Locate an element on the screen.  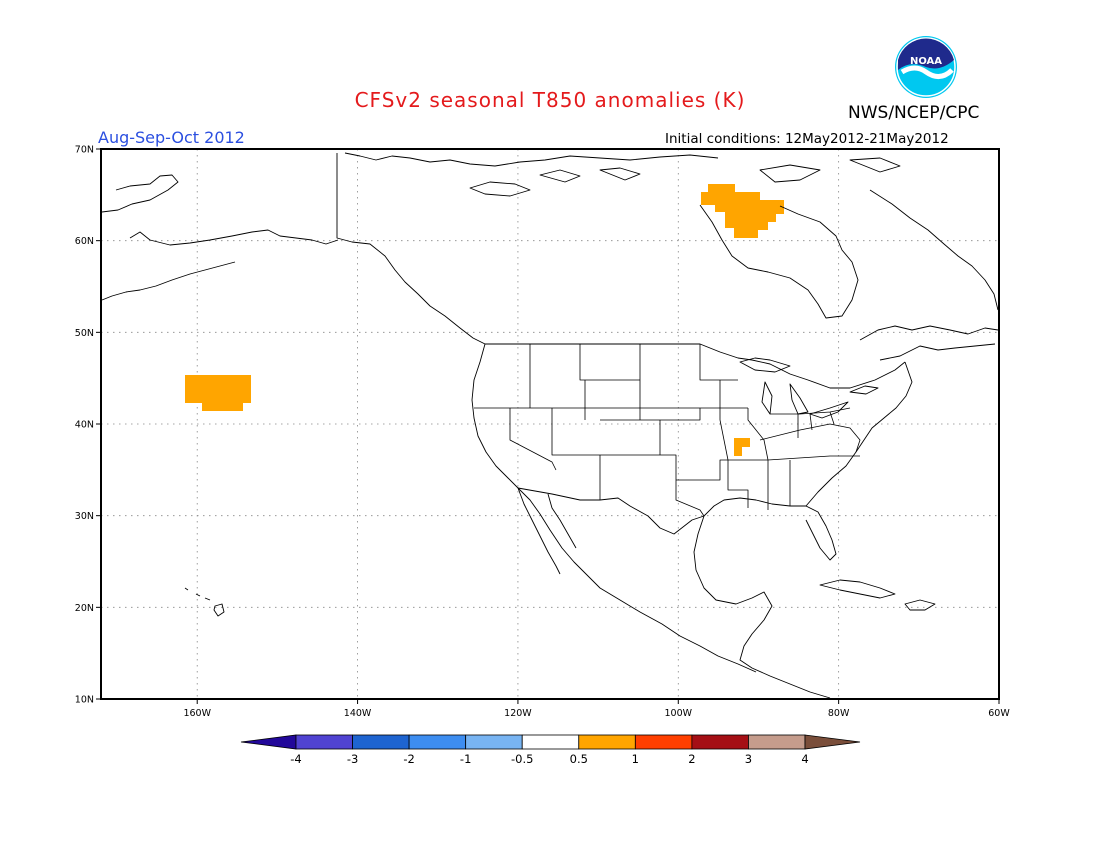
aleutian-islands is located at coordinates (168, 281).